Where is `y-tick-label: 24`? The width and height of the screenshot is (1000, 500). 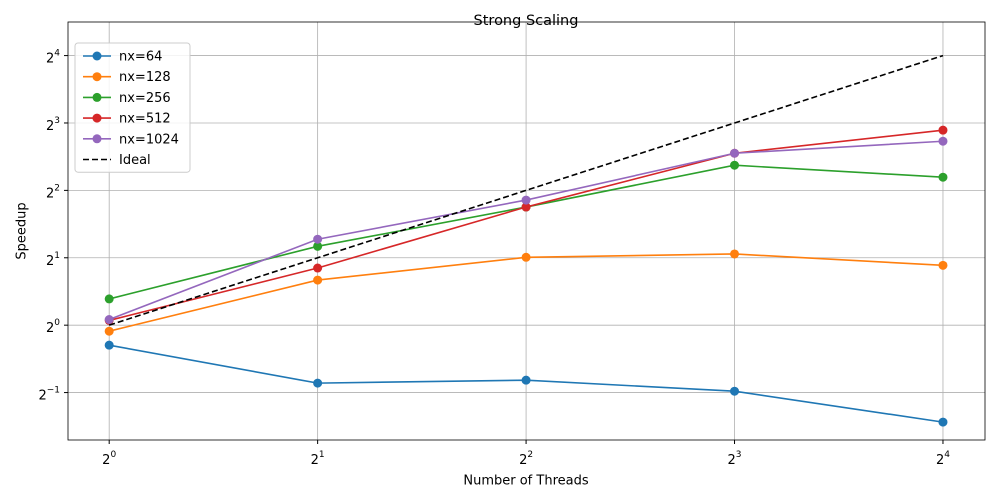 y-tick-label: 24 is located at coordinates (53, 57).